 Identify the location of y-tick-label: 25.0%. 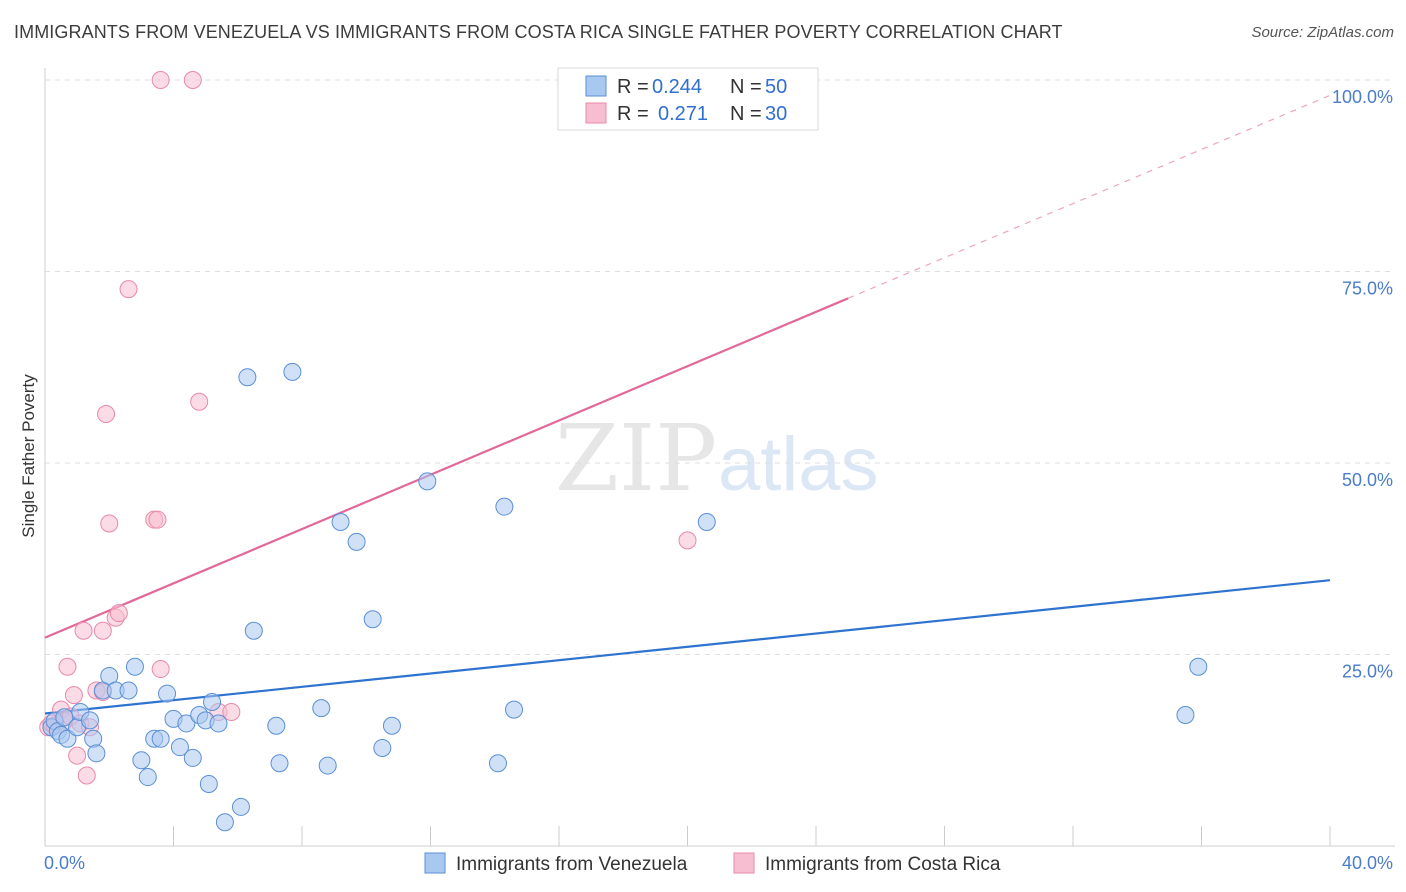
(1367, 672).